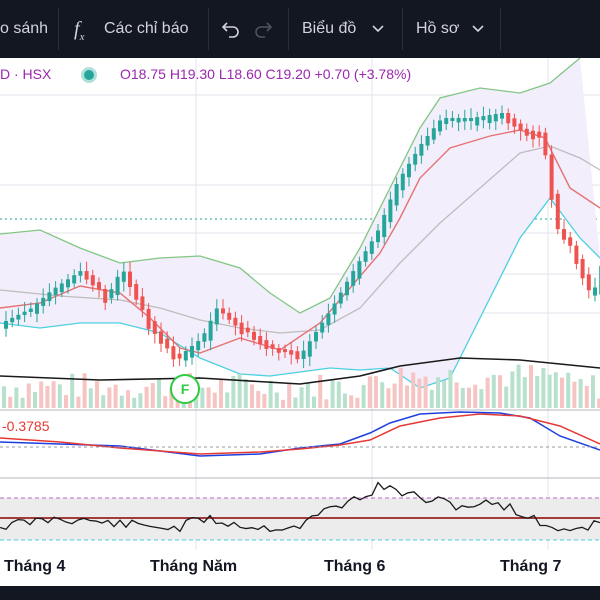 Image resolution: width=600 pixels, height=600 pixels. What do you see at coordinates (300, 507) in the screenshot?
I see `oscillator-line` at bounding box center [300, 507].